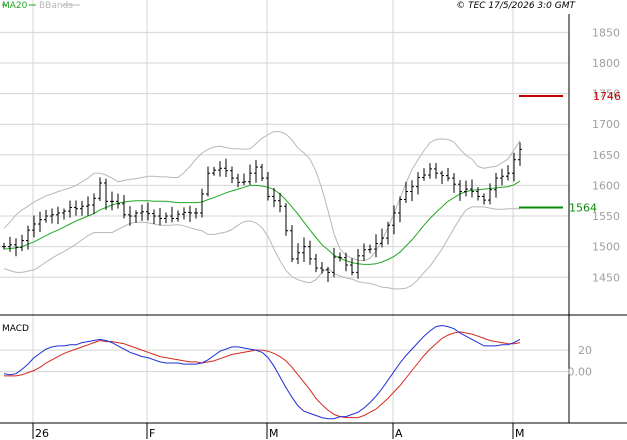  I want to click on support-label: 1564, so click(583, 207).